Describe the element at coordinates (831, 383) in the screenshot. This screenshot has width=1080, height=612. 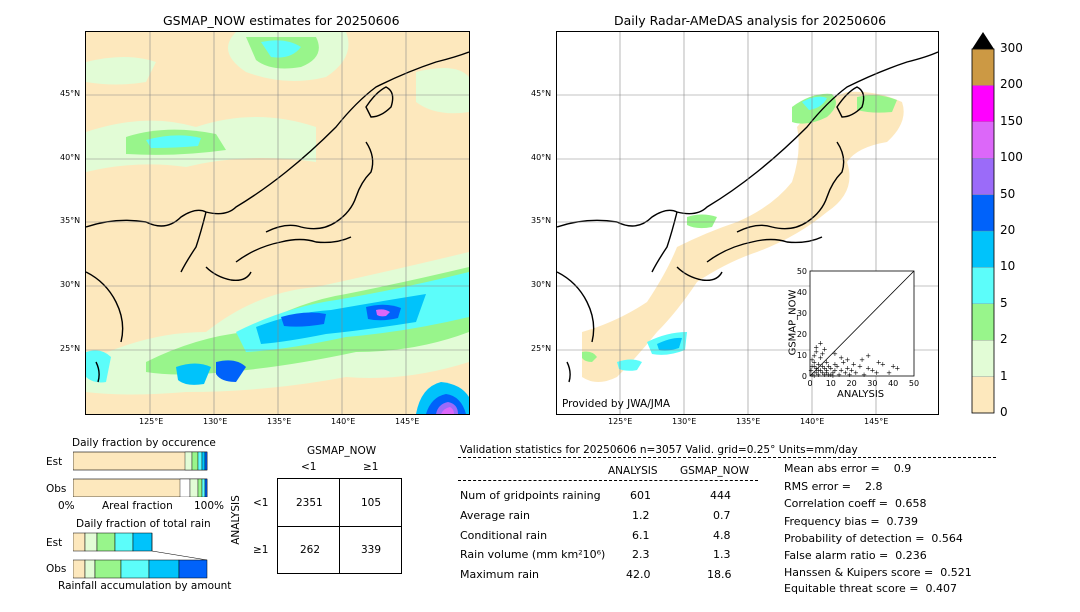
I see `scatter-xtick: 10` at that location.